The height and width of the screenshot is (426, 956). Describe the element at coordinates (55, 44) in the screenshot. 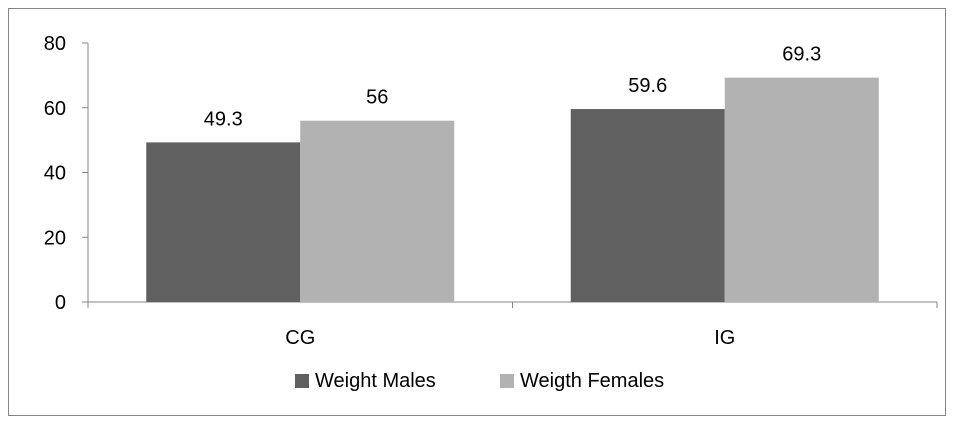

I see `y-tick-label: 80` at that location.